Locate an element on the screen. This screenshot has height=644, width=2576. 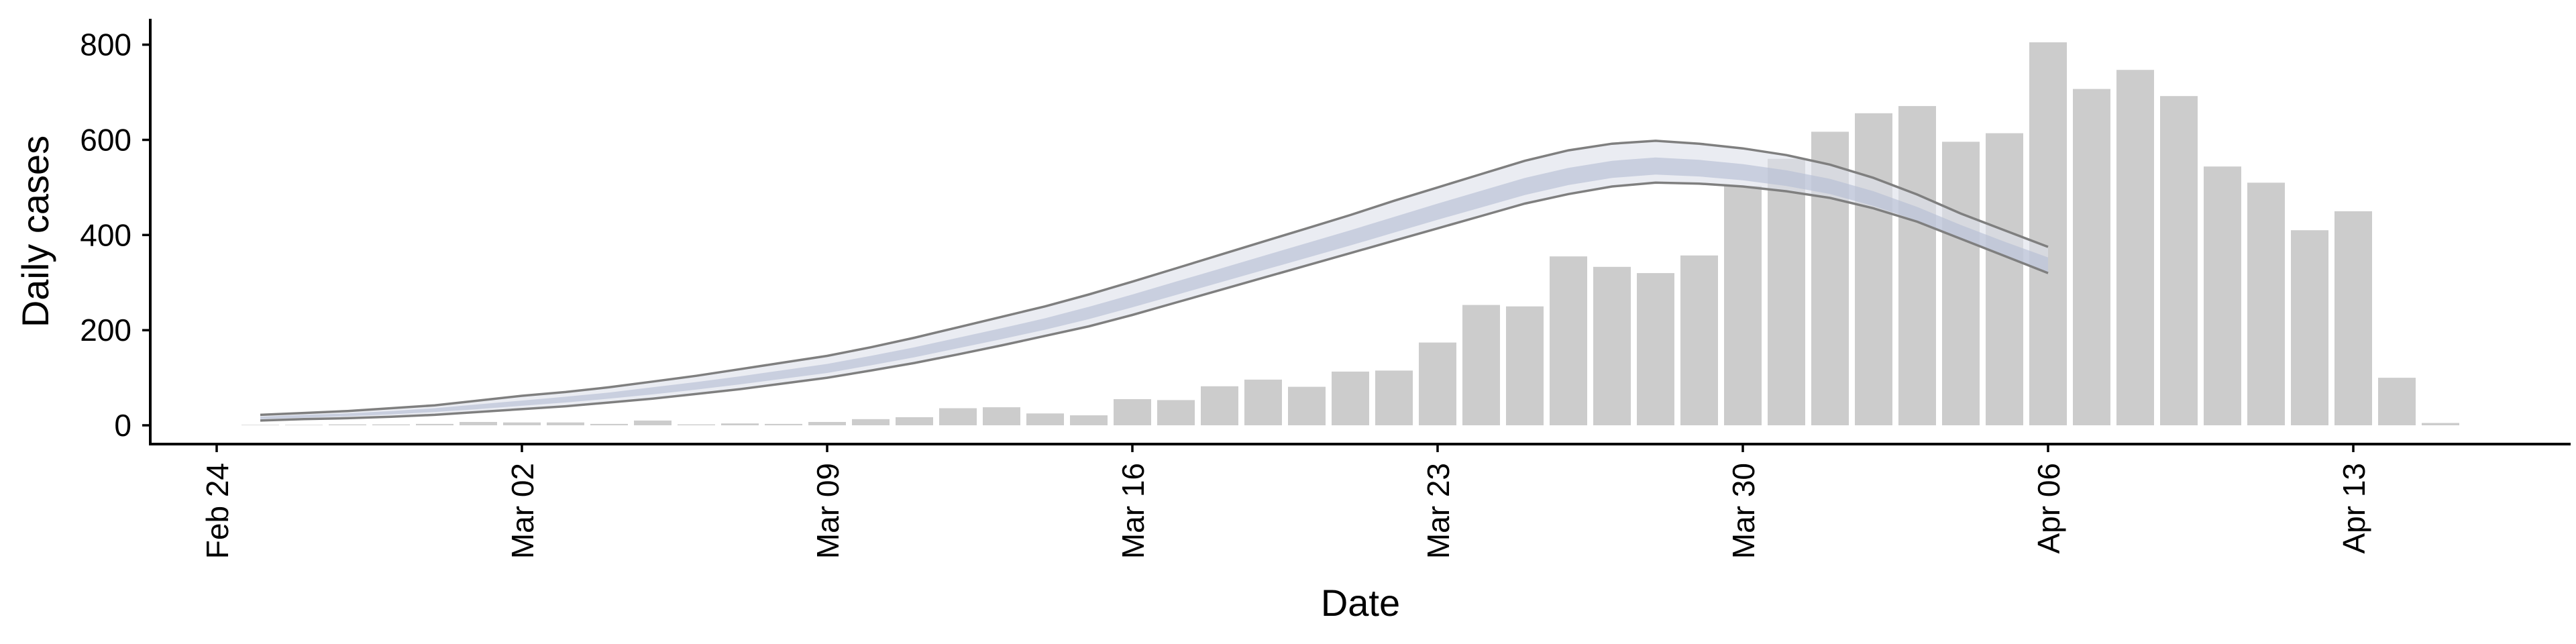
x-tick-label-mar-02: Mar 02 is located at coordinates (522, 511).